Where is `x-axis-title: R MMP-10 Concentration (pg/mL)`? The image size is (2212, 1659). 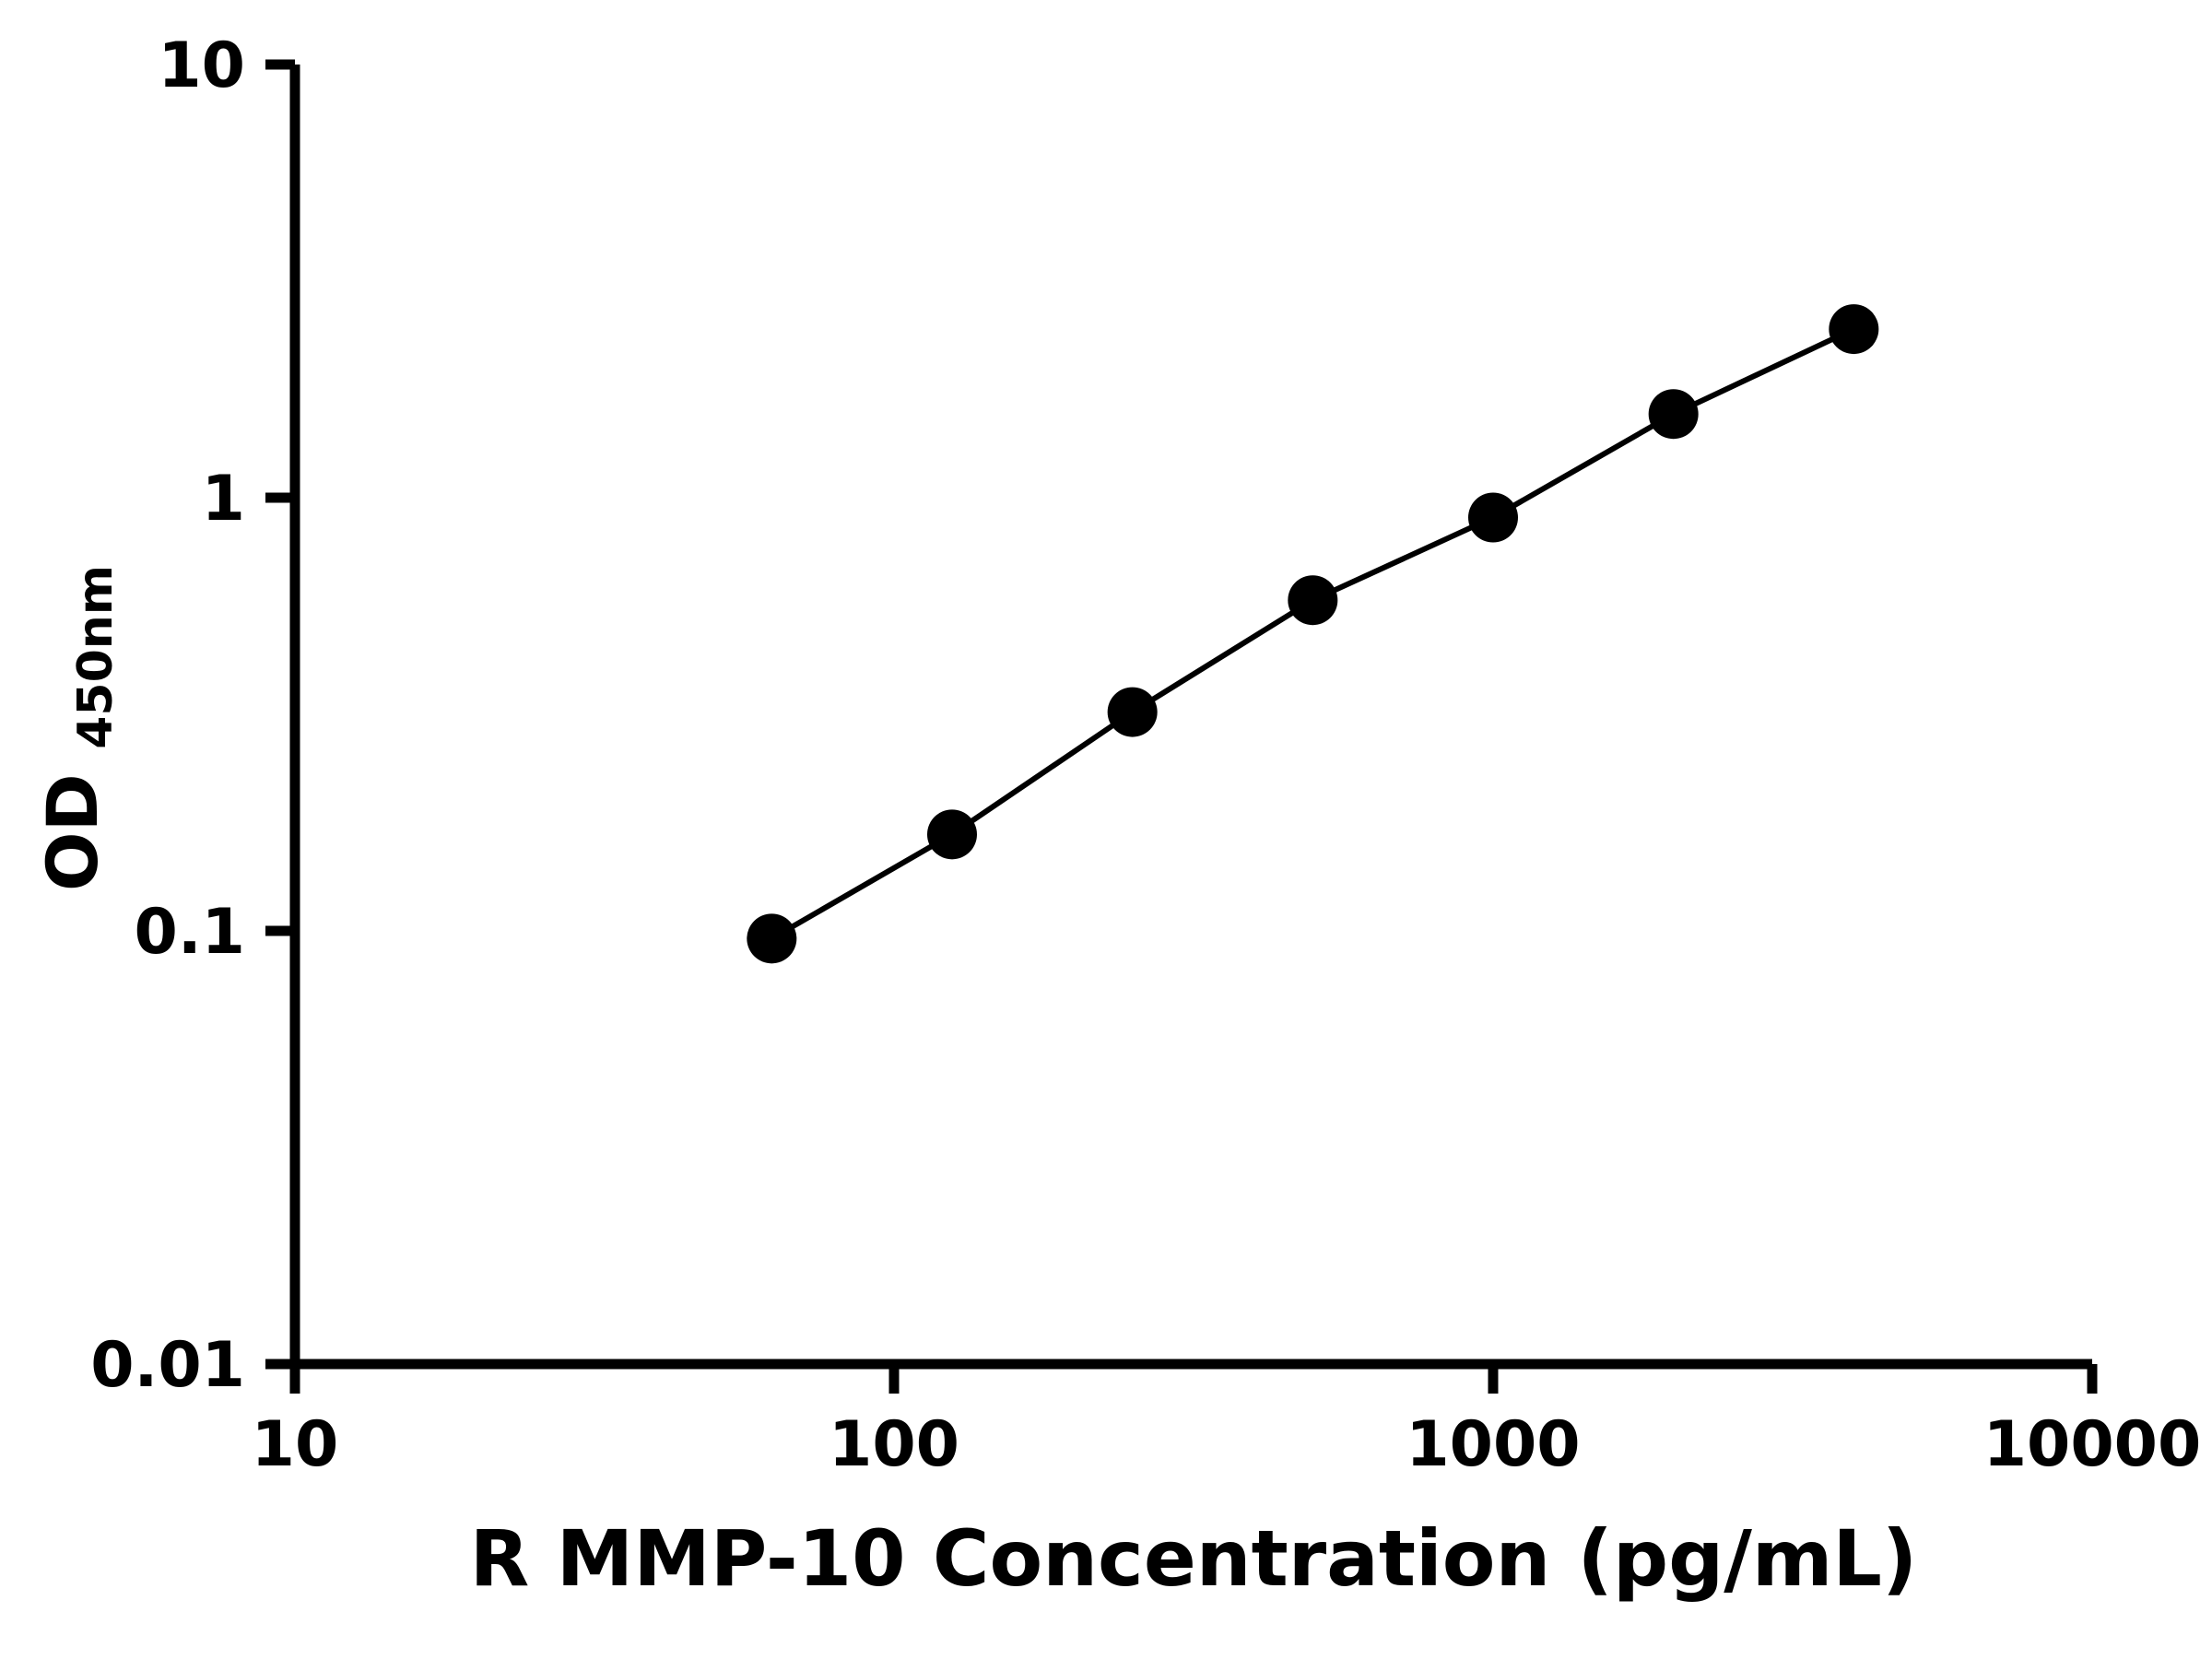
x-axis-title: R MMP-10 Concentration (pg/mL) is located at coordinates (1194, 1558).